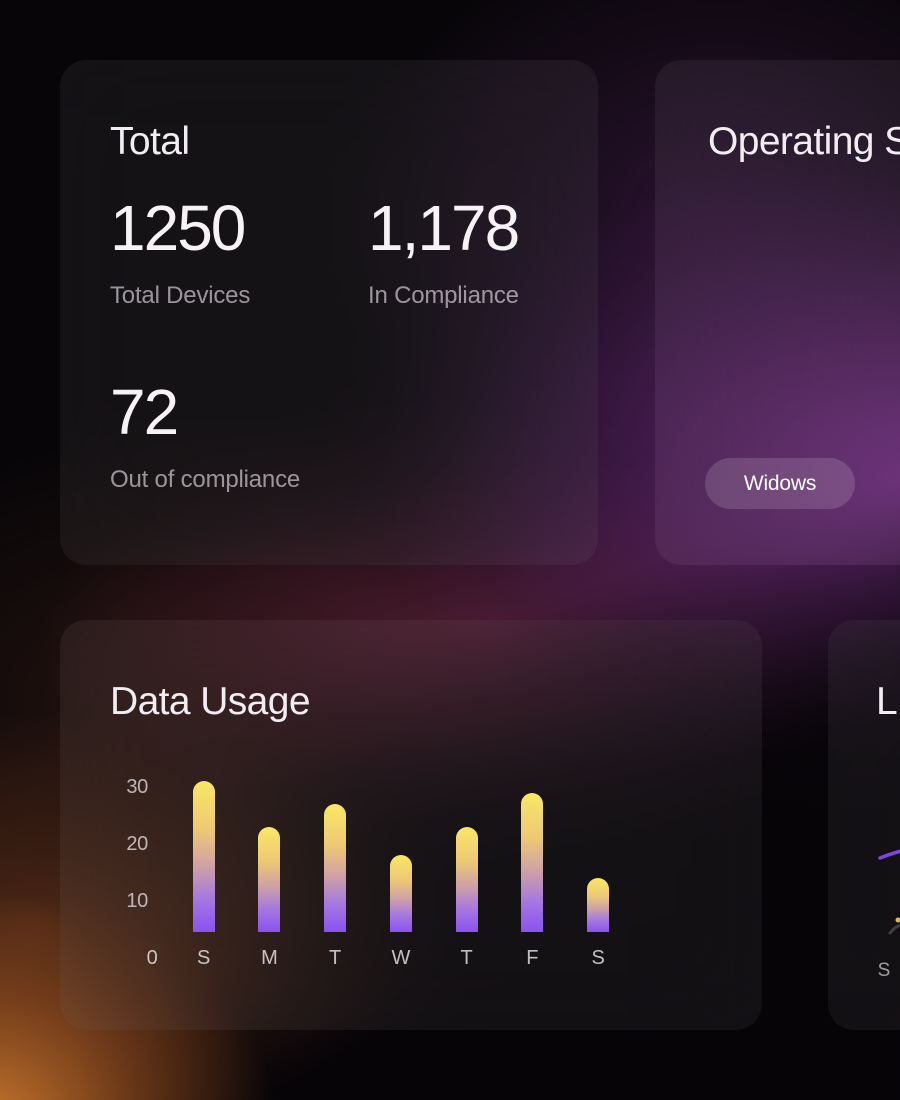 Image resolution: width=900 pixels, height=1100 pixels. I want to click on line-chart-x-label: S, so click(884, 970).